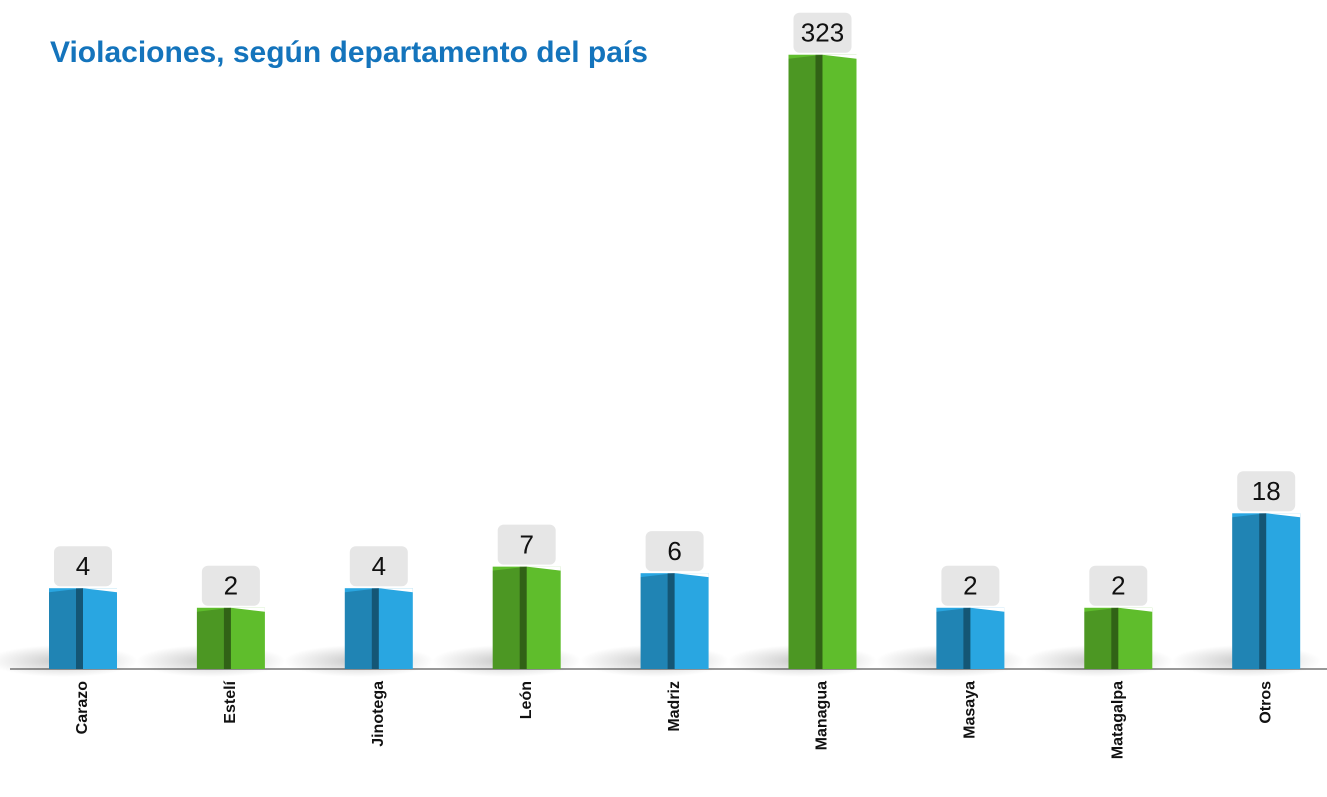 This screenshot has height=797, width=1327. I want to click on value-label: 6, so click(674, 551).